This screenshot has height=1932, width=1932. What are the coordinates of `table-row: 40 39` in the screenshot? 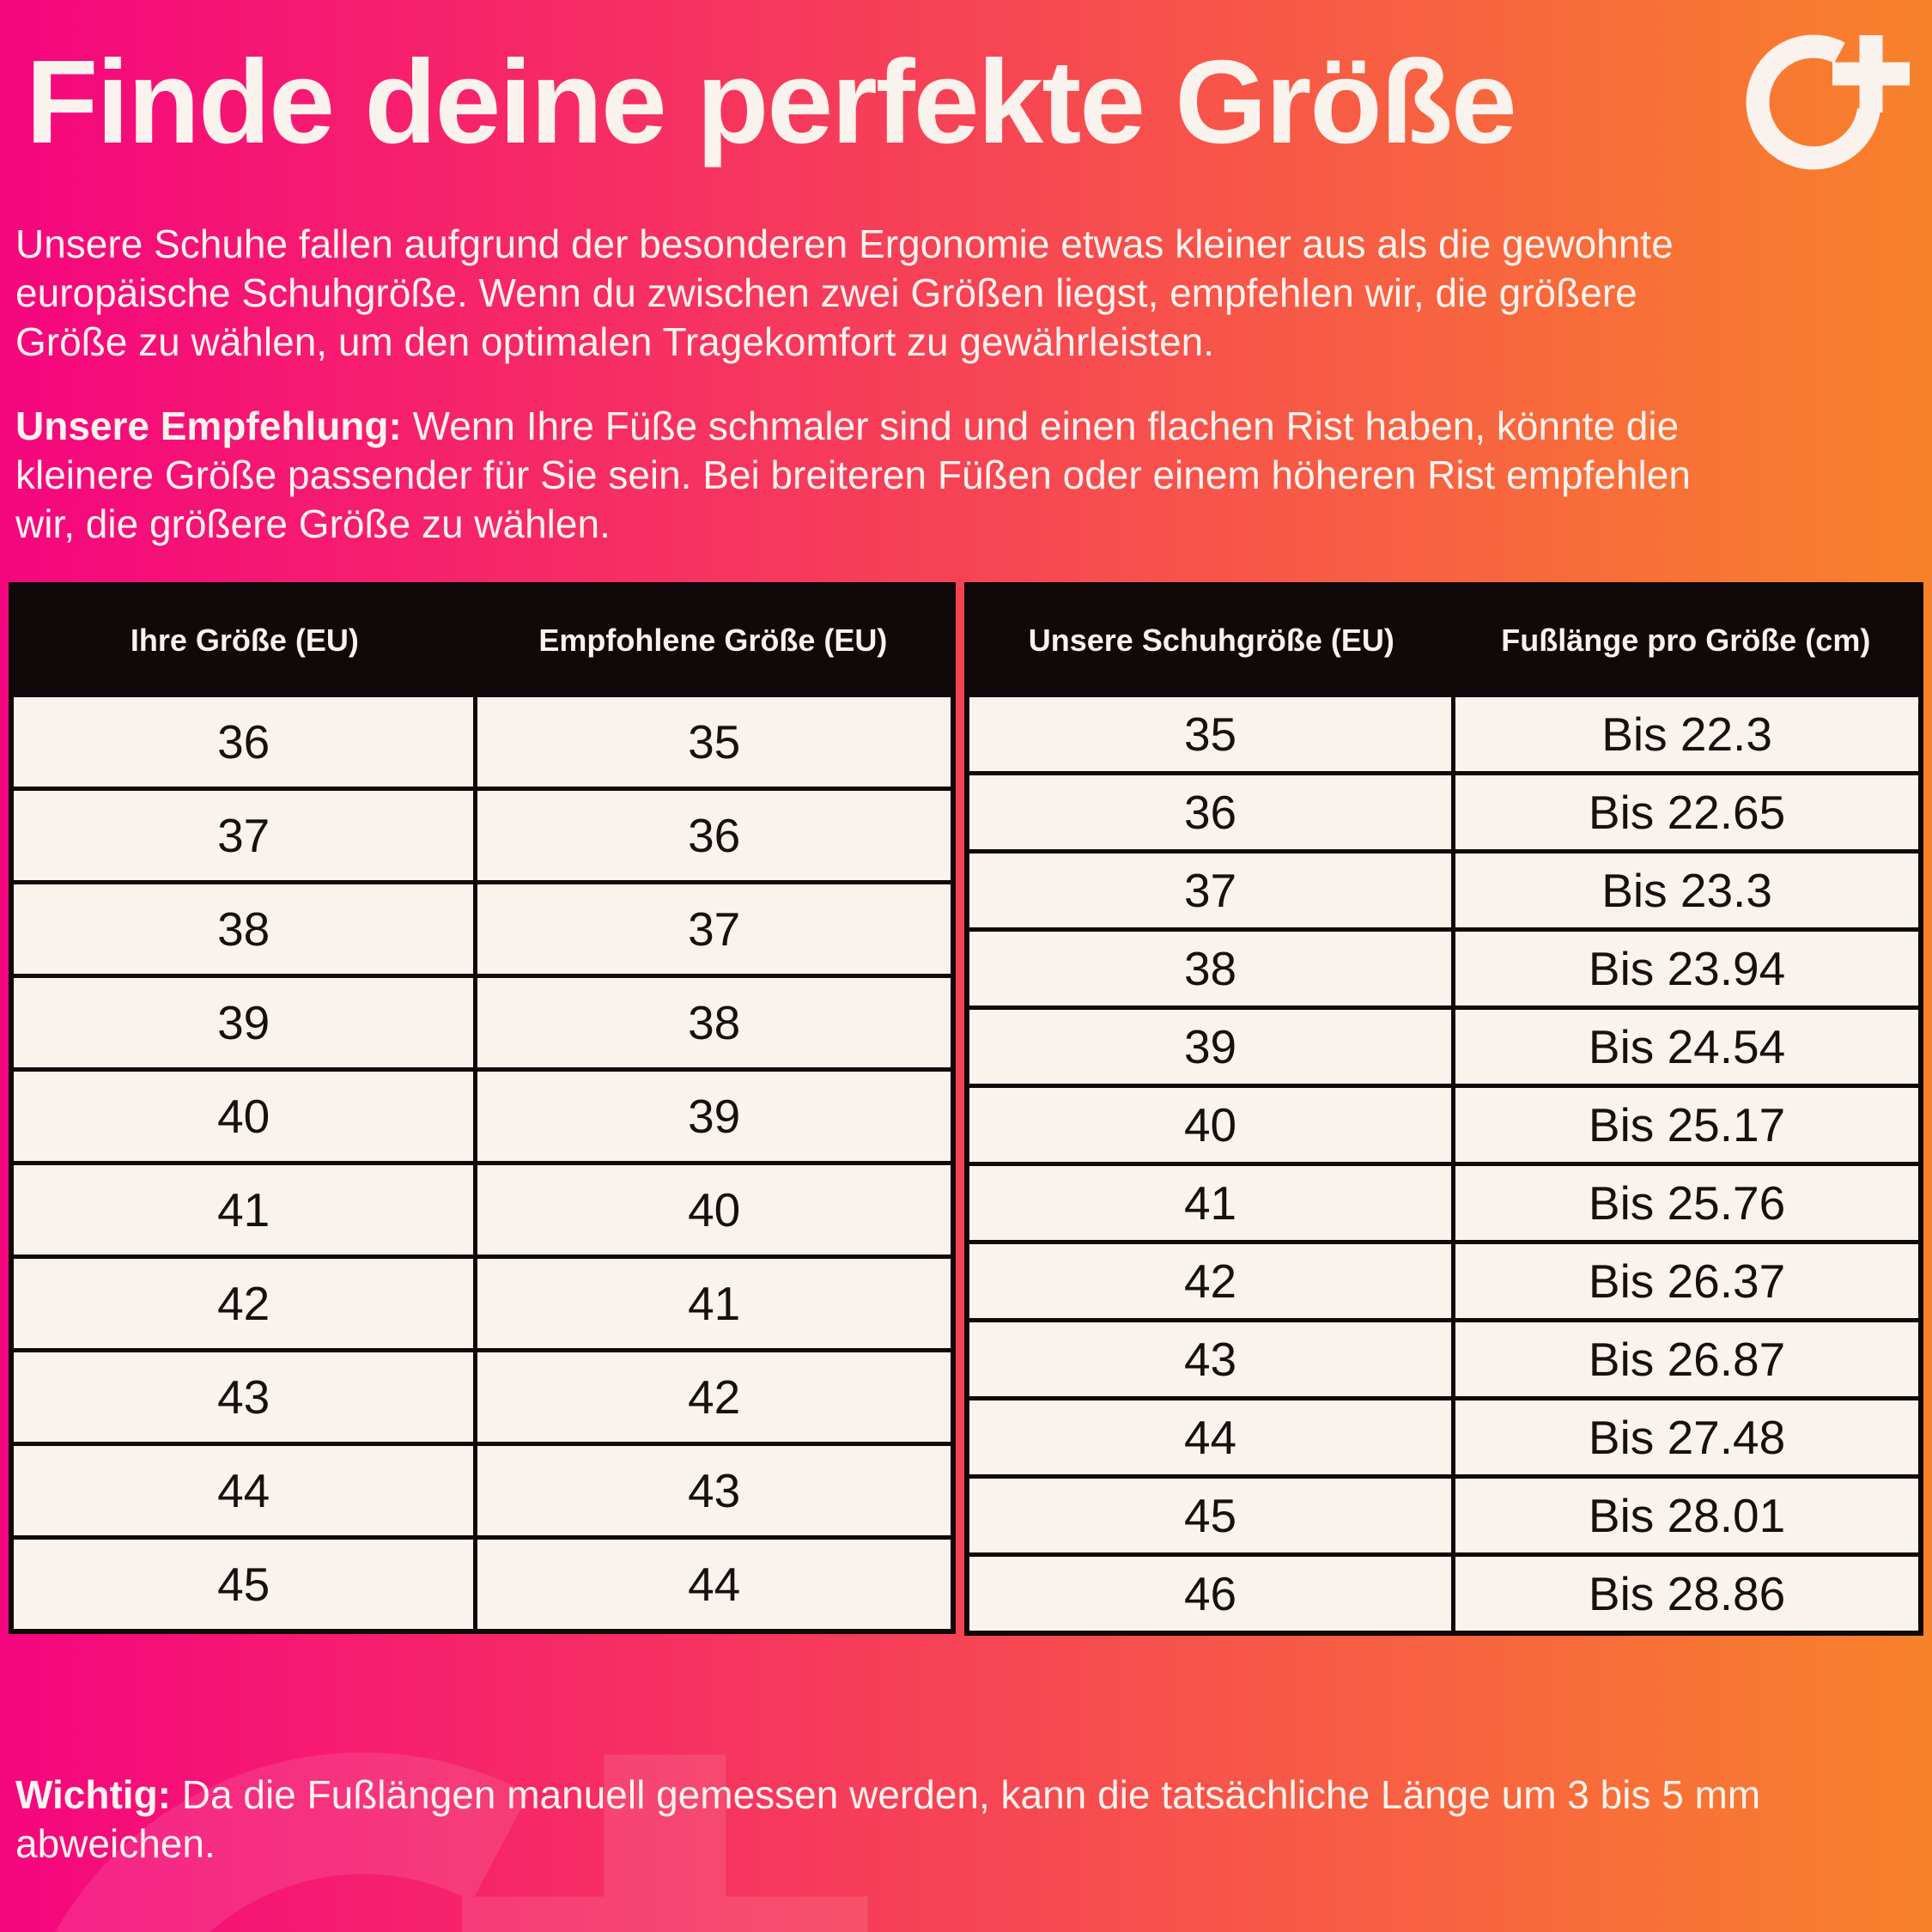 It's located at (483, 1116).